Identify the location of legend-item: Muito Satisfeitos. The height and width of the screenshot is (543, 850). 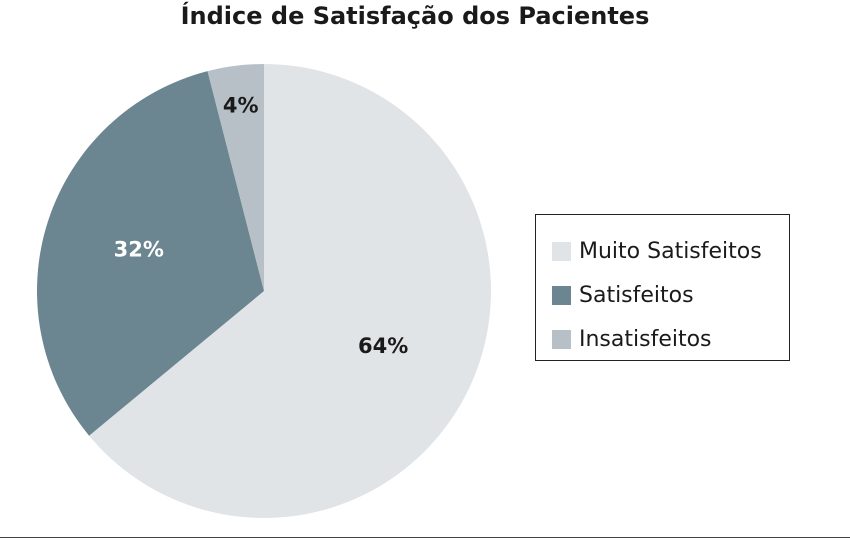
(670, 251).